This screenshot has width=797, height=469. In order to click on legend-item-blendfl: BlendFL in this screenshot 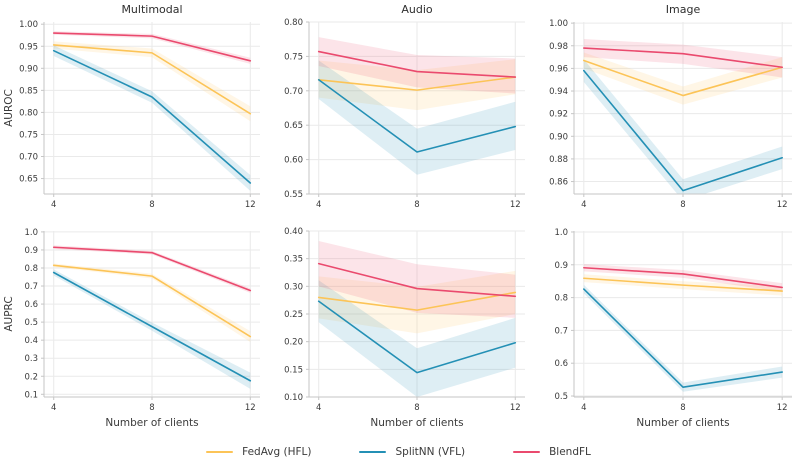, I will do `click(552, 452)`.